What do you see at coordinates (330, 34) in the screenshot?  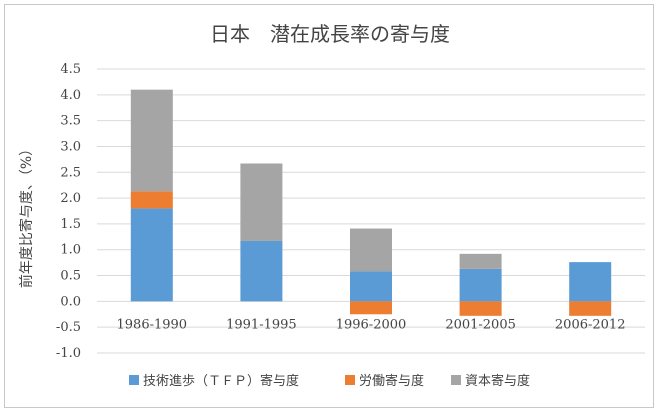 I see `chart-title: 日本 潜在成長率の寄与度` at bounding box center [330, 34].